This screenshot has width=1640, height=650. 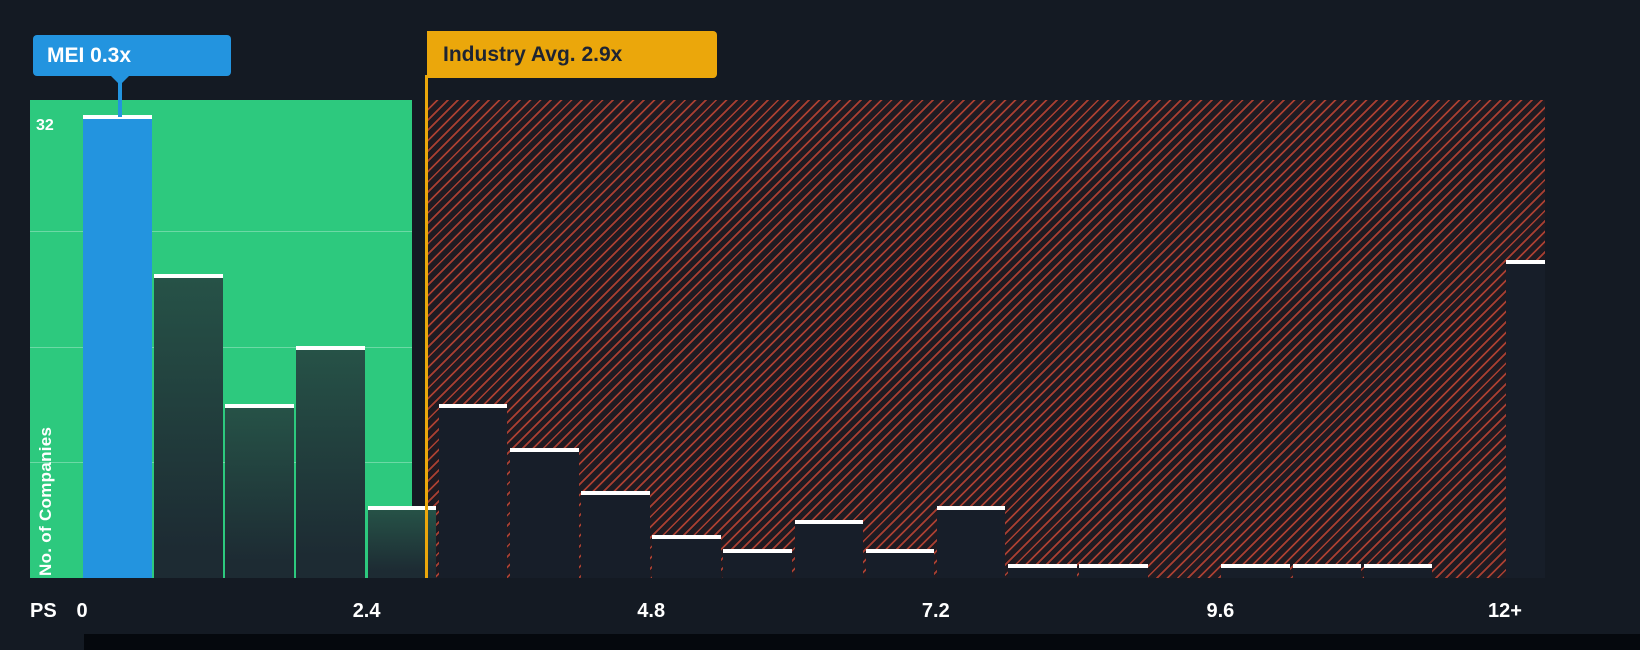 I want to click on y-axis-max-label: 32, so click(x=45, y=125).